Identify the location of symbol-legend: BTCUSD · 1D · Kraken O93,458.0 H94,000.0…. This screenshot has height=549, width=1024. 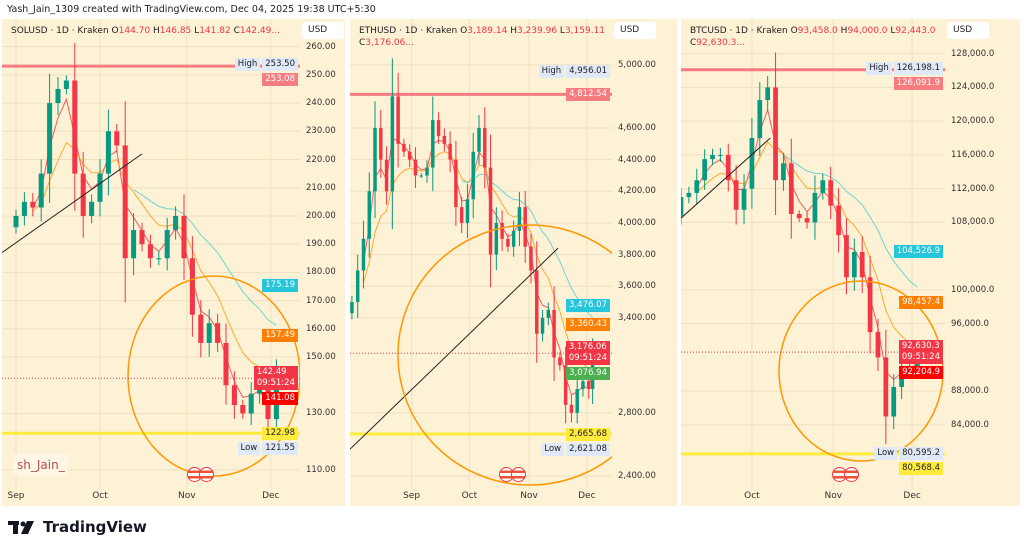
(815, 37).